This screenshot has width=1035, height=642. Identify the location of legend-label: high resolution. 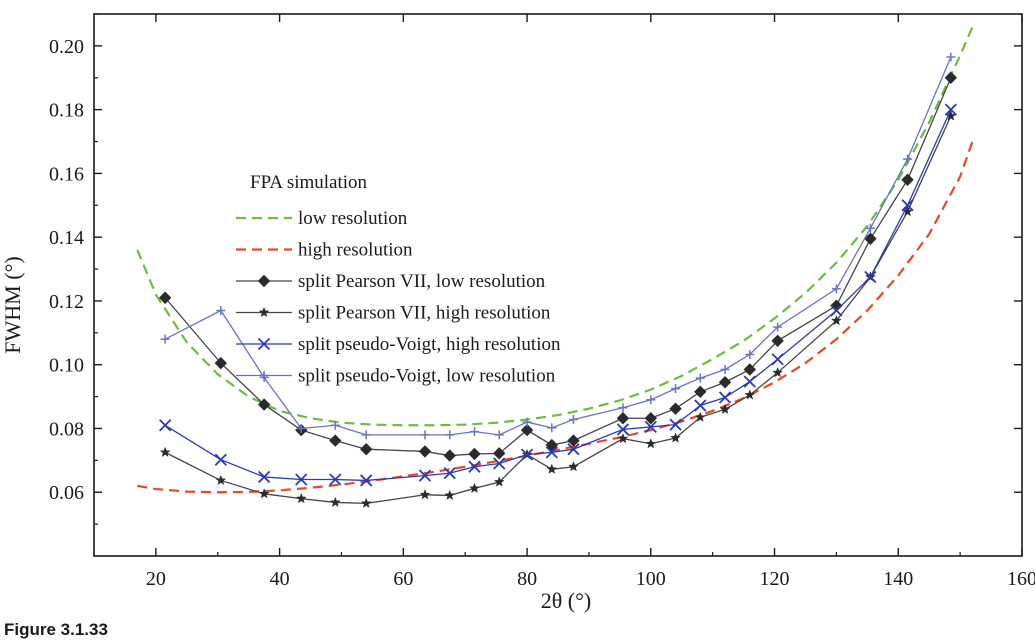
(355, 250).